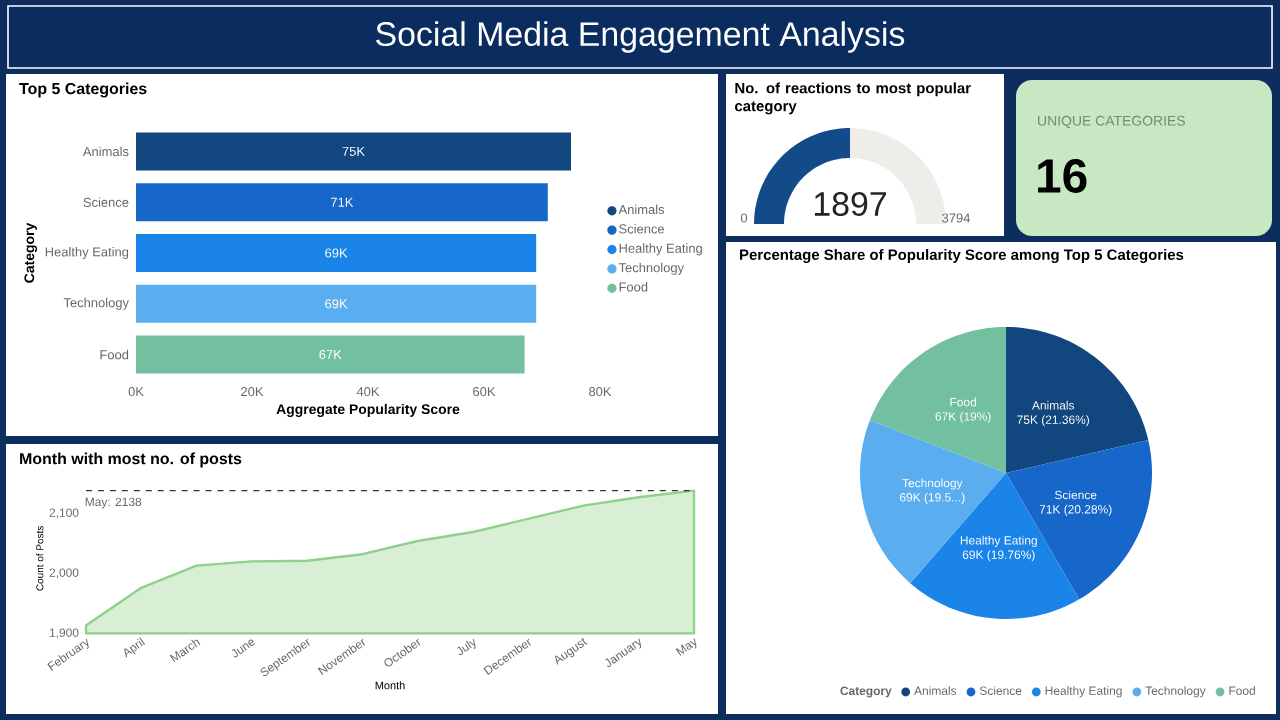 This screenshot has width=1280, height=720. What do you see at coordinates (850, 204) in the screenshot?
I see `data-label: 1897` at bounding box center [850, 204].